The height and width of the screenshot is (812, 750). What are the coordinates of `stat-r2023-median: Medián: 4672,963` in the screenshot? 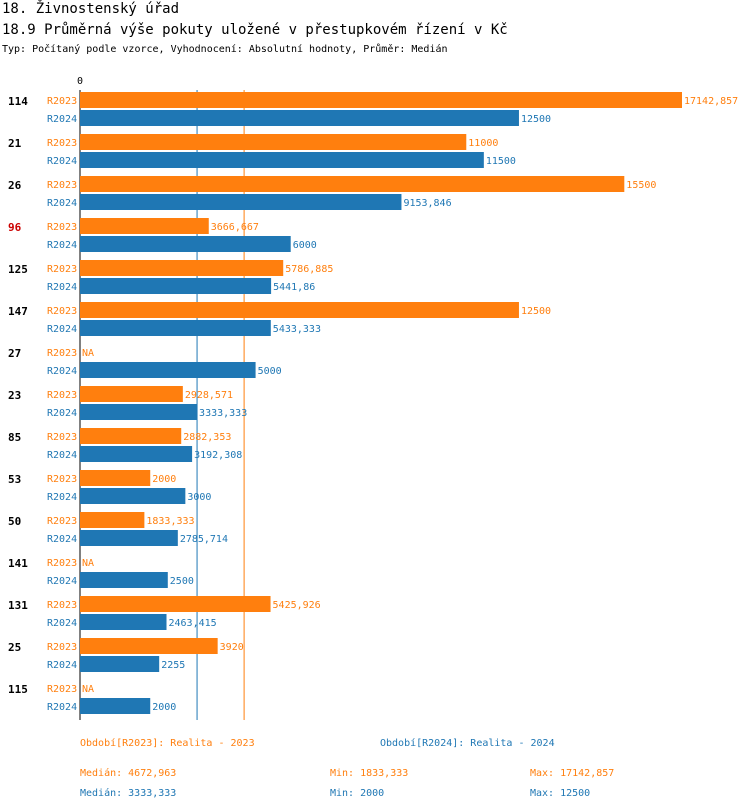 It's located at (128, 773).